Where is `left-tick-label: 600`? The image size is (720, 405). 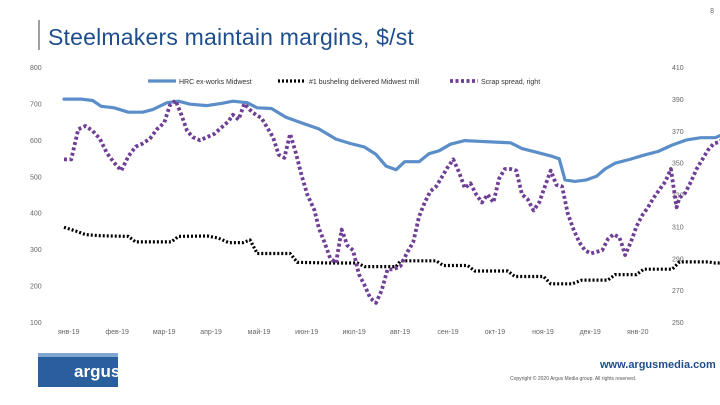 left-tick-label: 600 is located at coordinates (36, 141).